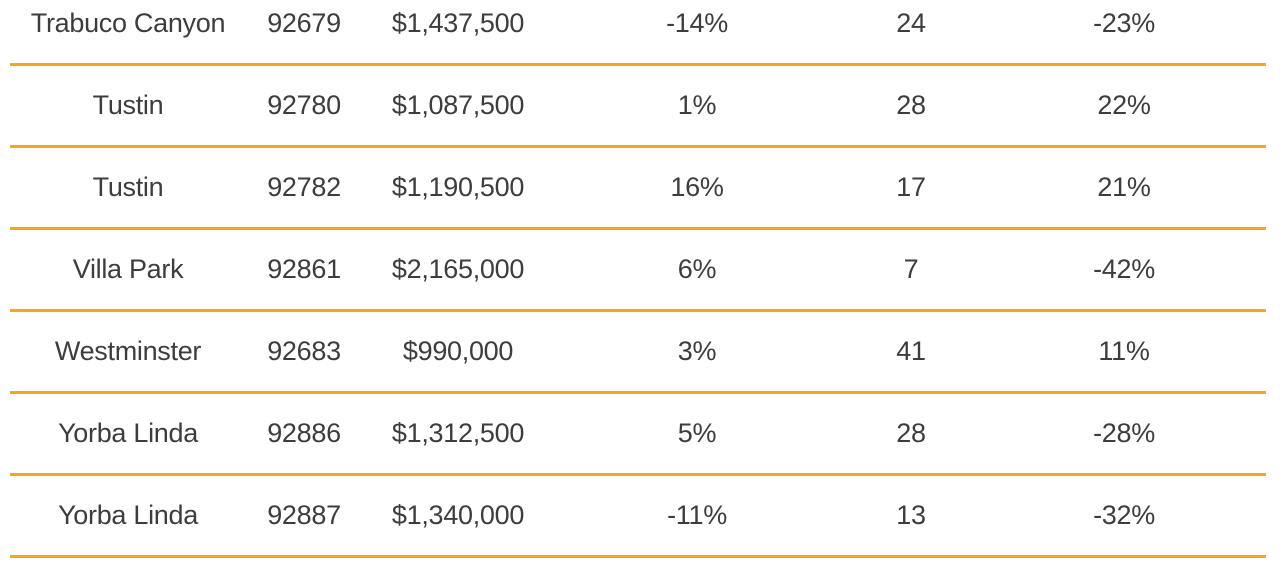 The height and width of the screenshot is (568, 1288). Describe the element at coordinates (1124, 269) in the screenshot. I see `cell-sales-change-pct: -42%` at that location.